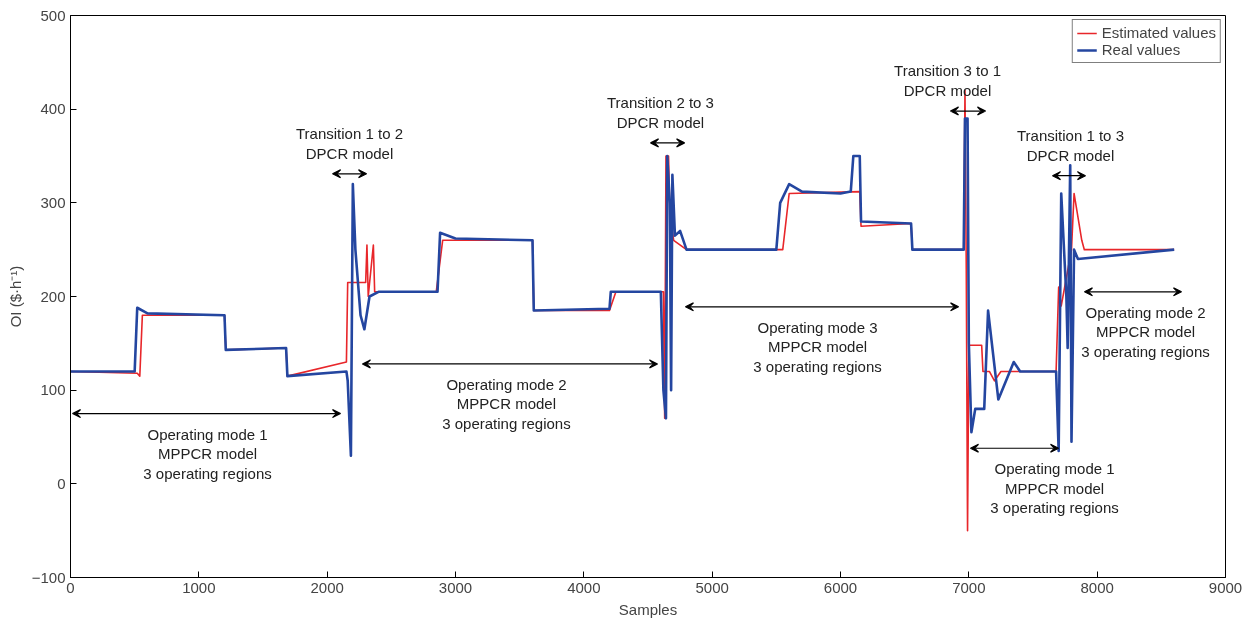 The height and width of the screenshot is (624, 1260). Describe the element at coordinates (948, 81) in the screenshot. I see `annotation: Transition 3 to 1 DPCR model` at that location.